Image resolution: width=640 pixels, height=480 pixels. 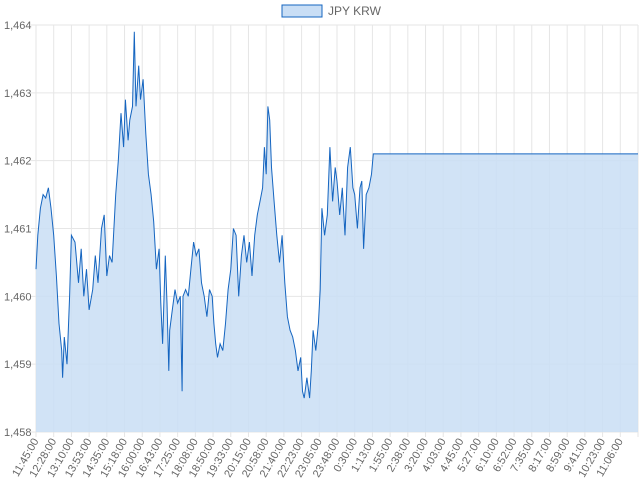 What do you see at coordinates (18, 365) in the screenshot?
I see `y-tick-label: 1,459` at bounding box center [18, 365].